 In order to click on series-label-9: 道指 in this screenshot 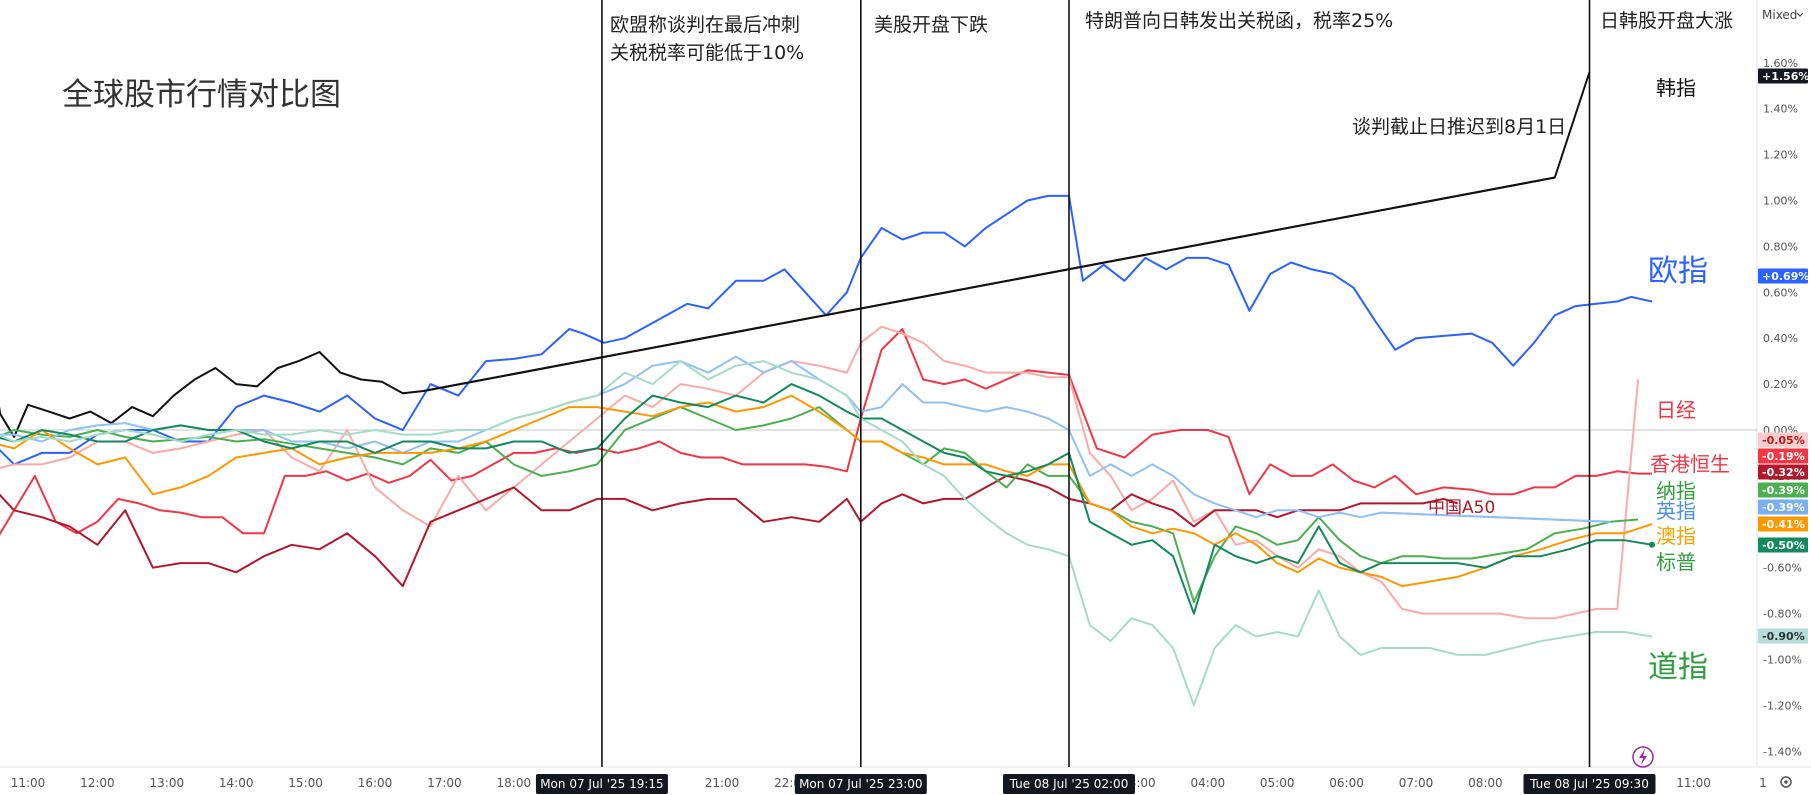, I will do `click(1678, 667)`.